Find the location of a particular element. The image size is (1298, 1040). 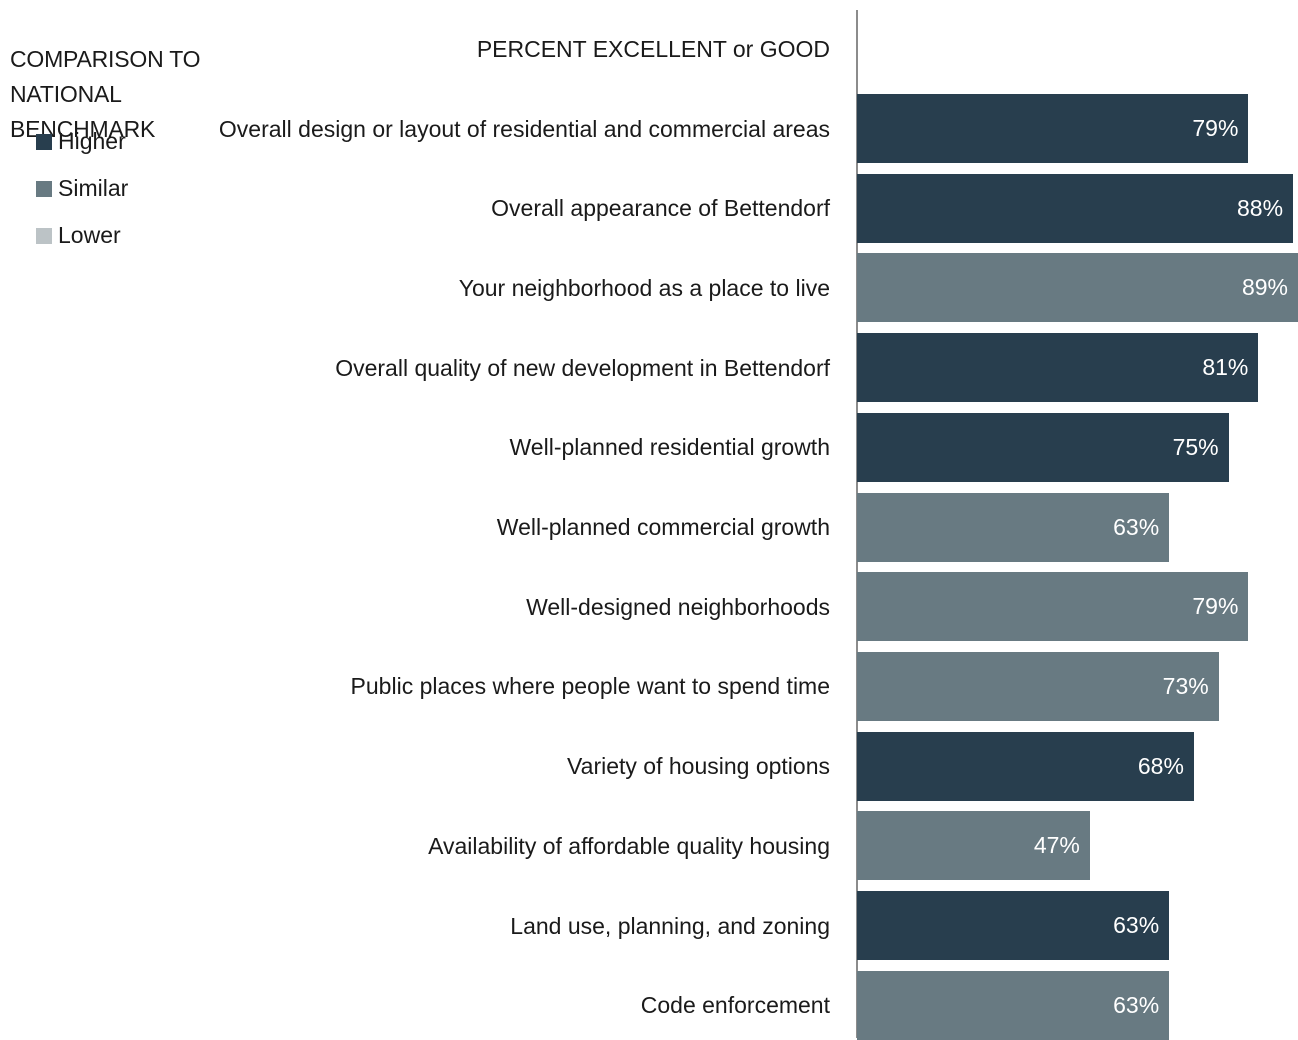

bar: 81% is located at coordinates (1058, 368).